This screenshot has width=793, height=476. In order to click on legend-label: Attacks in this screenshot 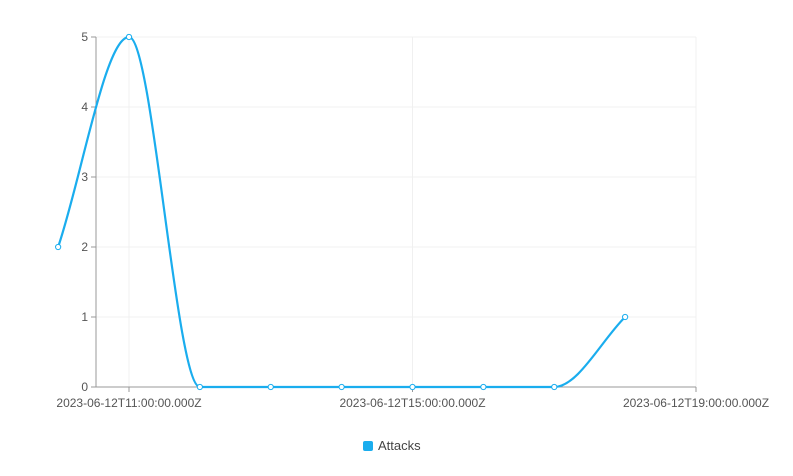, I will do `click(399, 445)`.